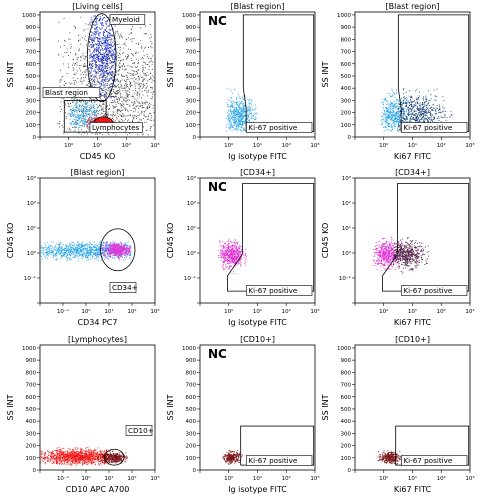 The image size is (485, 500). What do you see at coordinates (10, 74) in the screenshot?
I see `y-axis-label: SS INT` at bounding box center [10, 74].